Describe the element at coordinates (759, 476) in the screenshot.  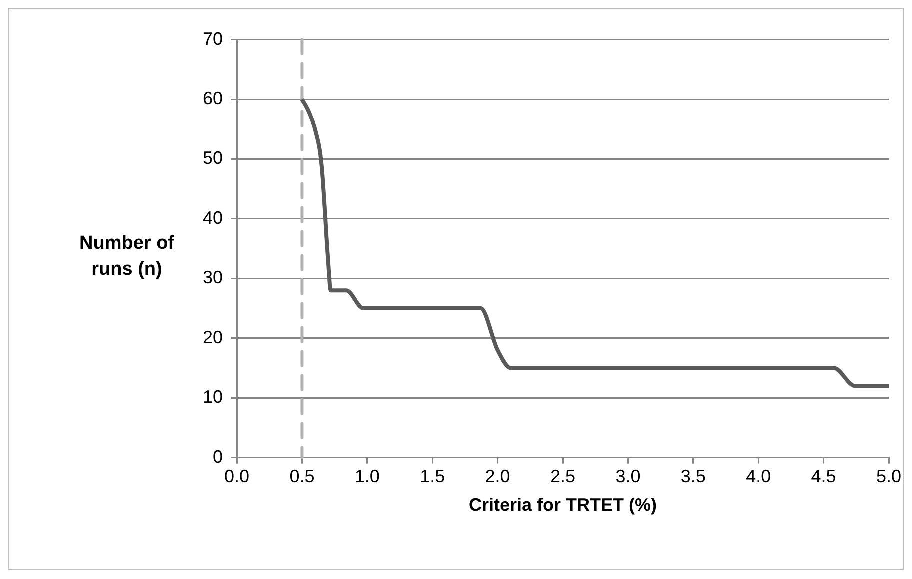
I see `x-tick-label: 4.0` at that location.